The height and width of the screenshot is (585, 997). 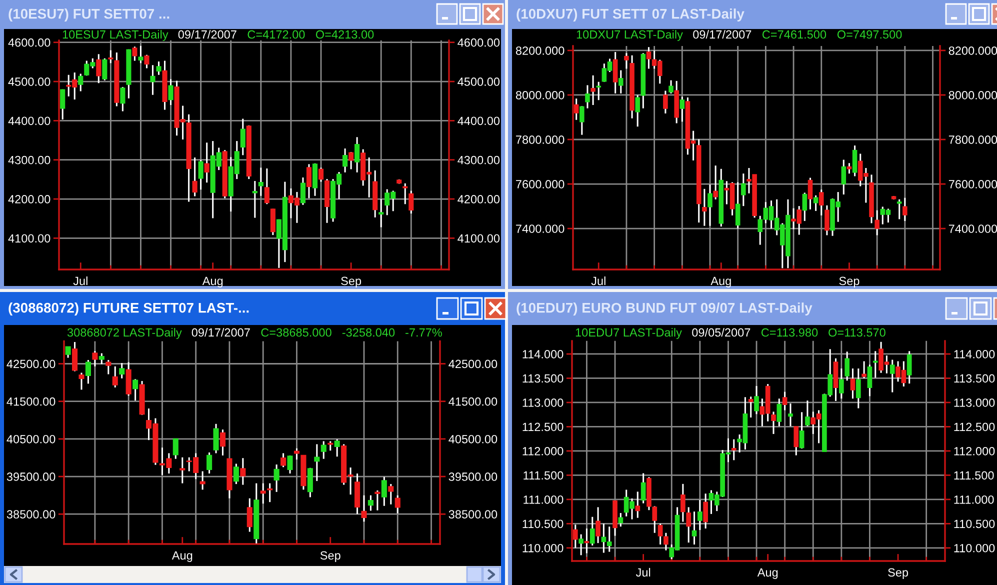 What do you see at coordinates (664, 309) in the screenshot?
I see `chart-title: (10EDU7) EURO BUND FUT 09/07 LAST-Daily` at bounding box center [664, 309].